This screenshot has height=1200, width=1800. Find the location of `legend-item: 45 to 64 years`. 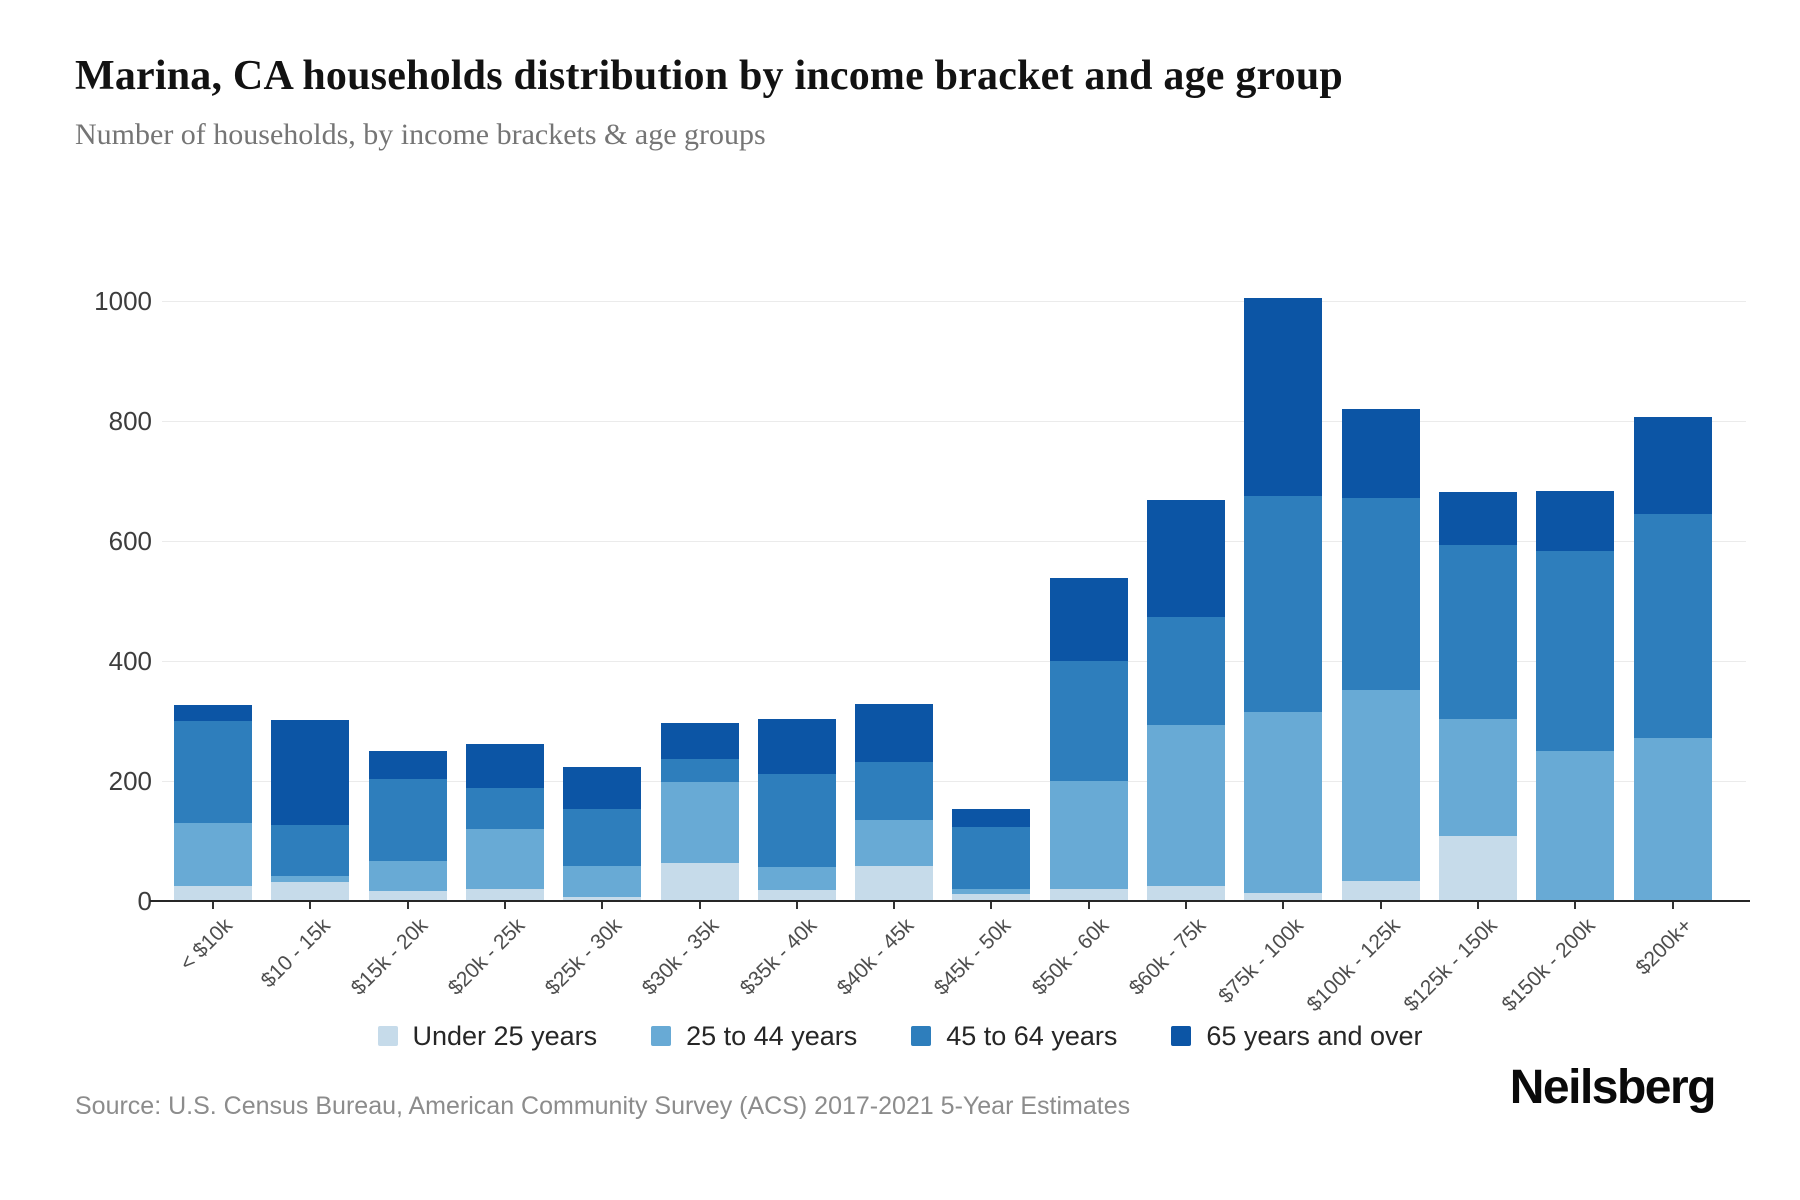

legend-item: 45 to 64 years is located at coordinates (1014, 1036).